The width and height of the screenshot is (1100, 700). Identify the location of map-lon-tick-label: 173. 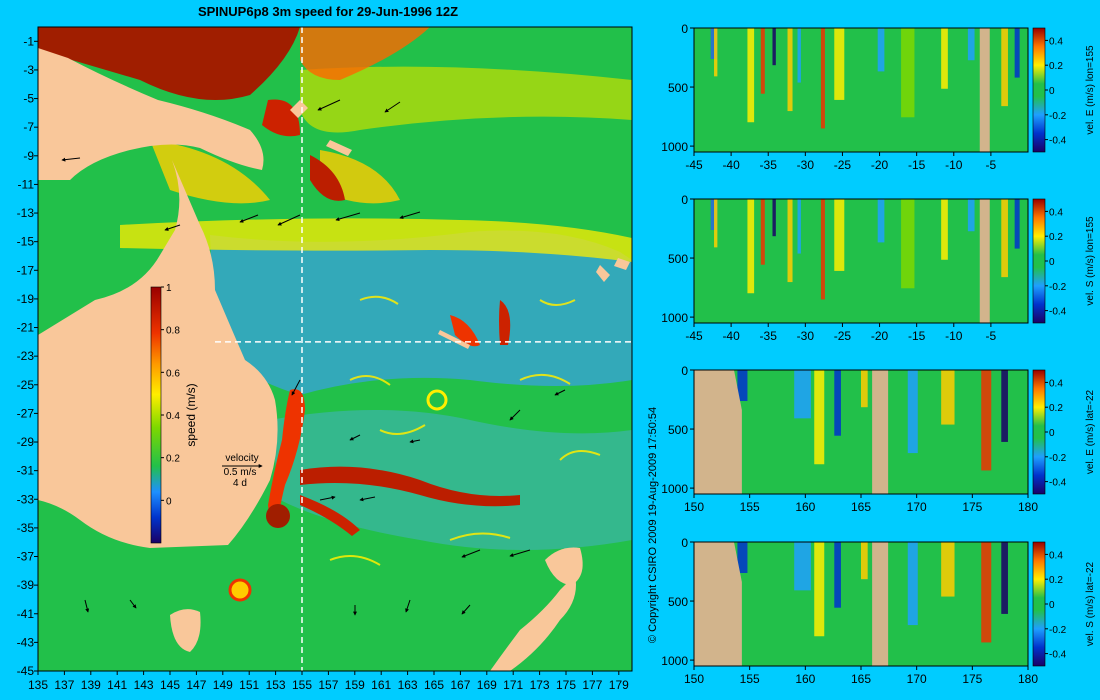
(540, 685).